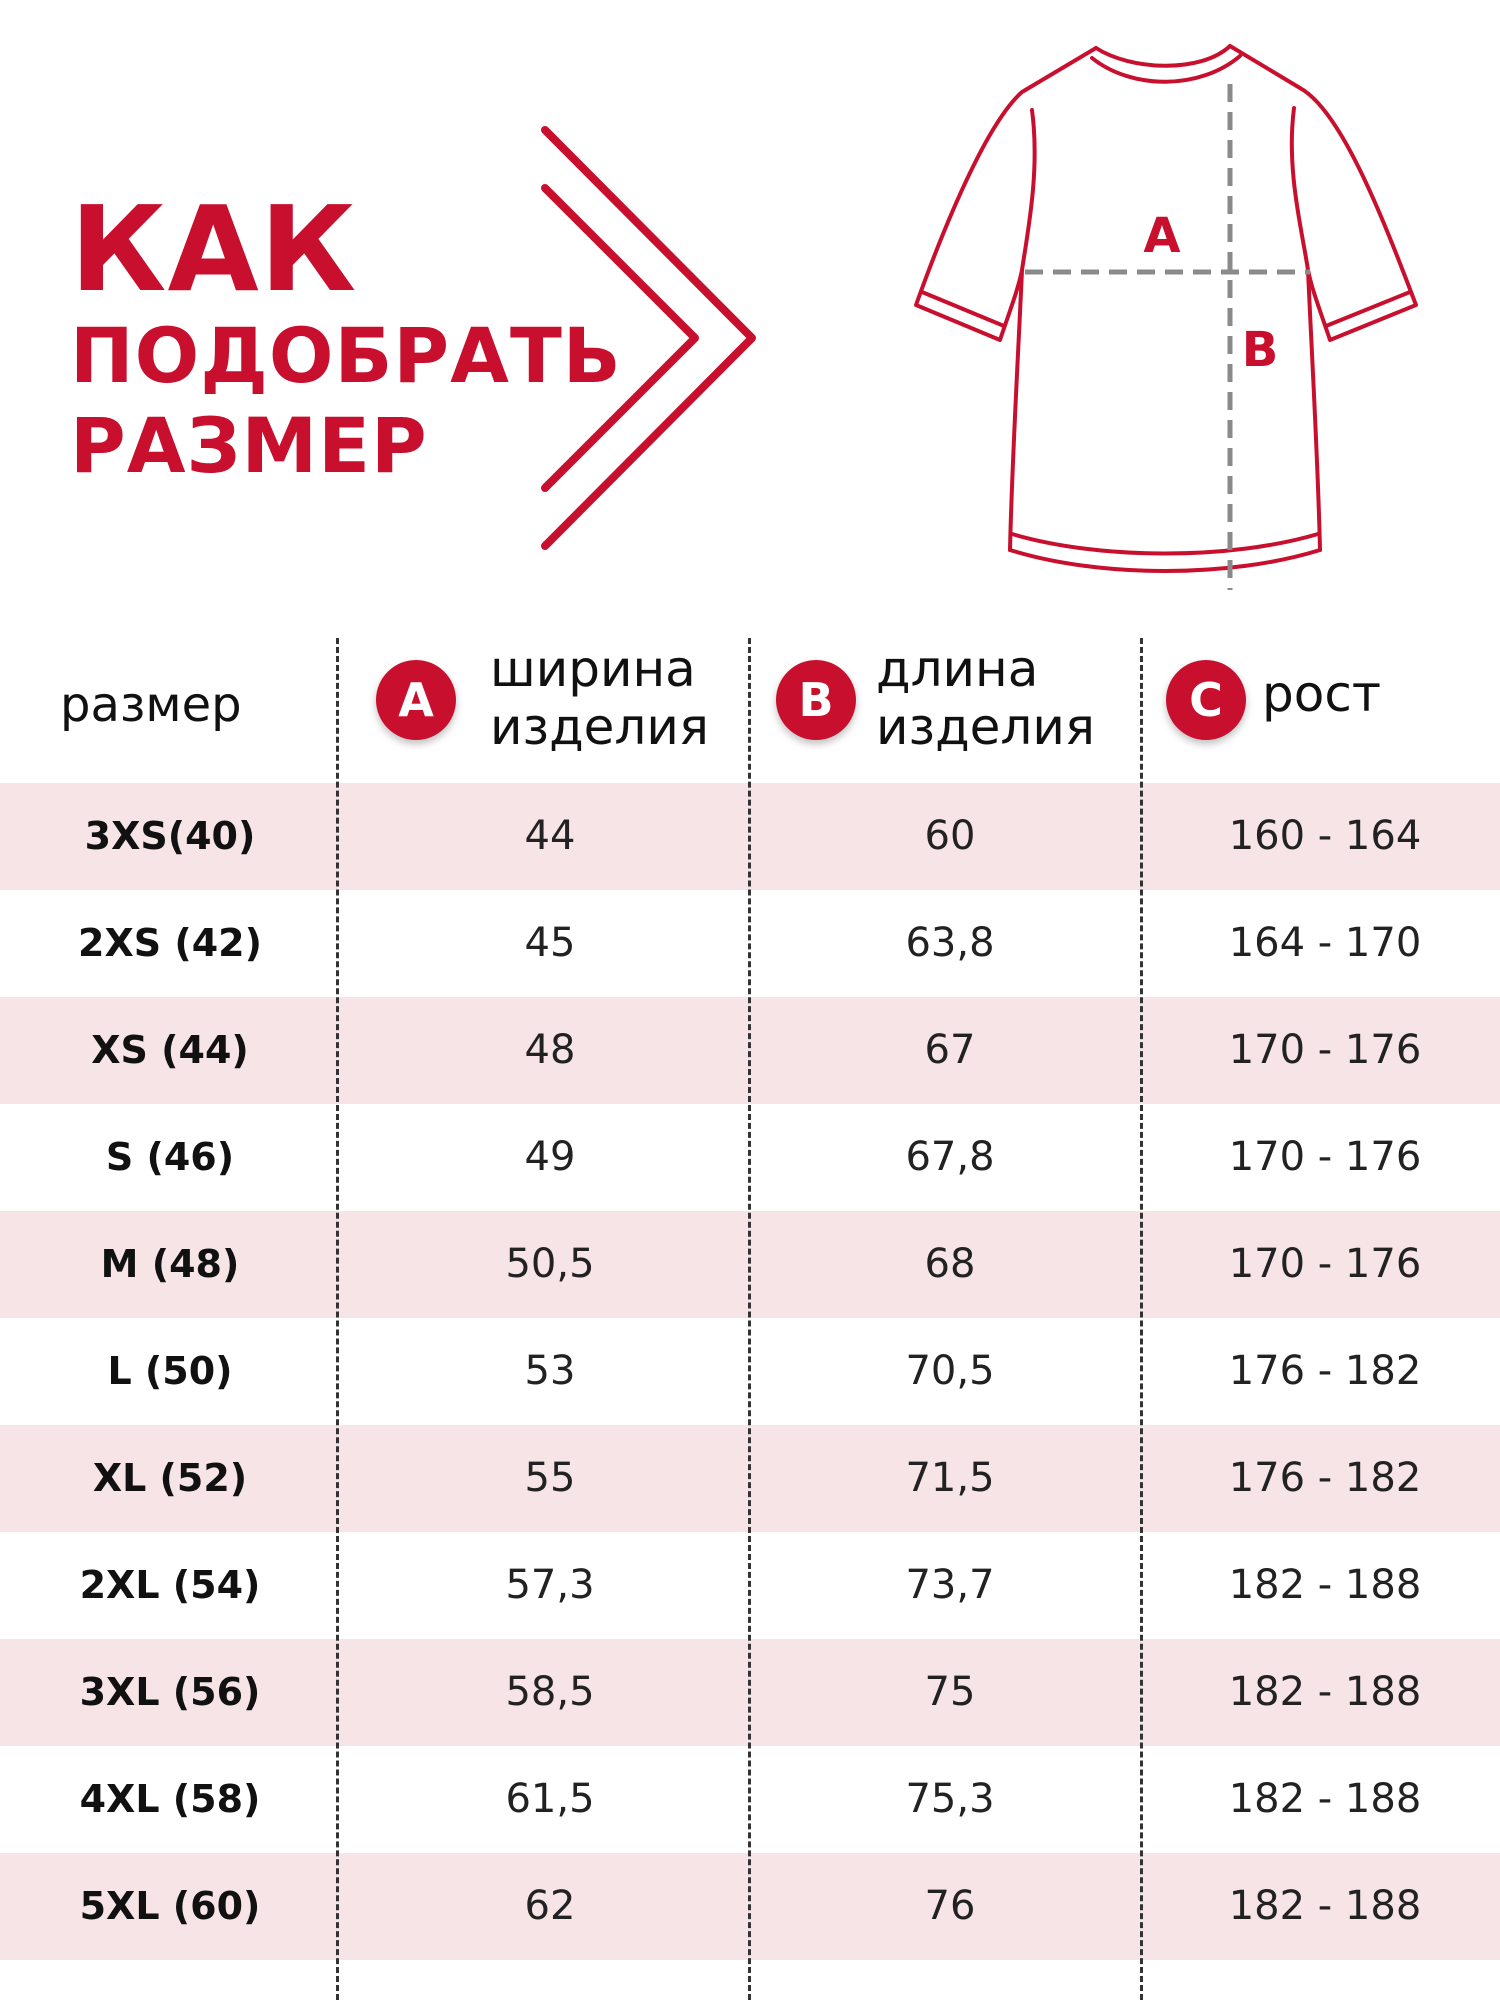 The image size is (1500, 2000). I want to click on cell-size: 2XS (42), so click(170, 943).